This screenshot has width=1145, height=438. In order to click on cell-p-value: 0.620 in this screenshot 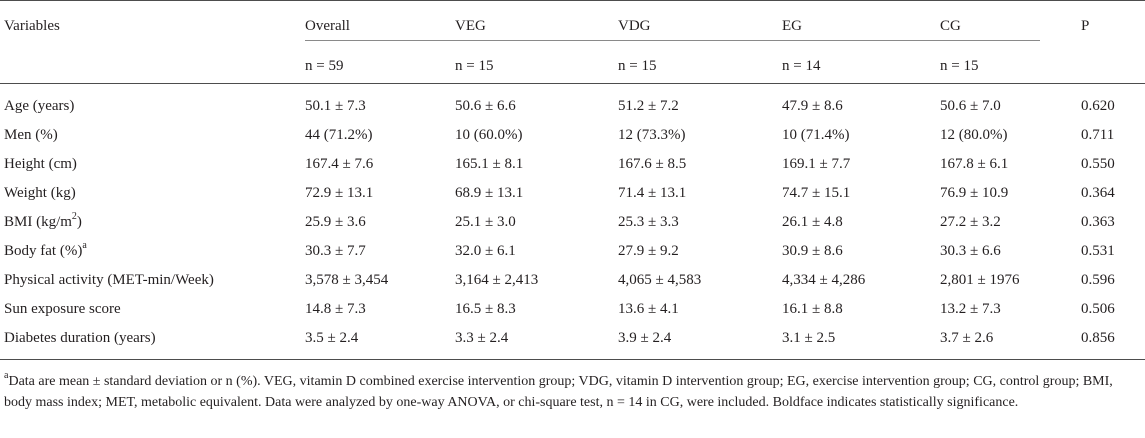, I will do `click(1098, 106)`.